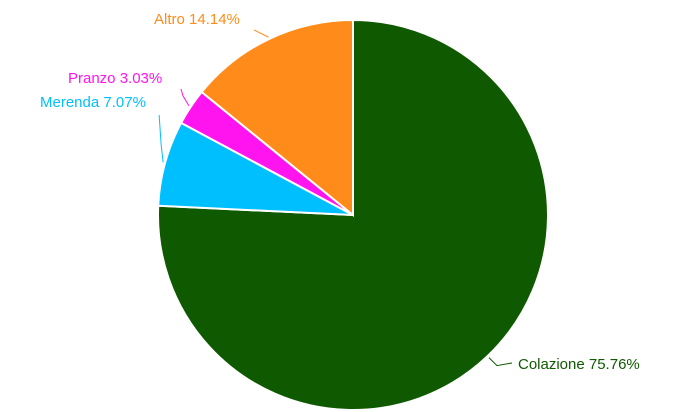 The image size is (692, 412). What do you see at coordinates (197, 19) in the screenshot?
I see `slice-label-altro: Altro 14.14%` at bounding box center [197, 19].